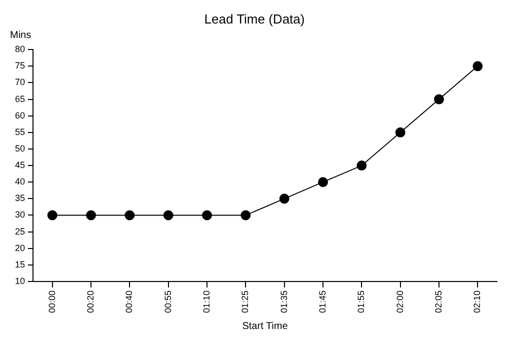  I want to click on y-tick-label: 55, so click(20, 131).